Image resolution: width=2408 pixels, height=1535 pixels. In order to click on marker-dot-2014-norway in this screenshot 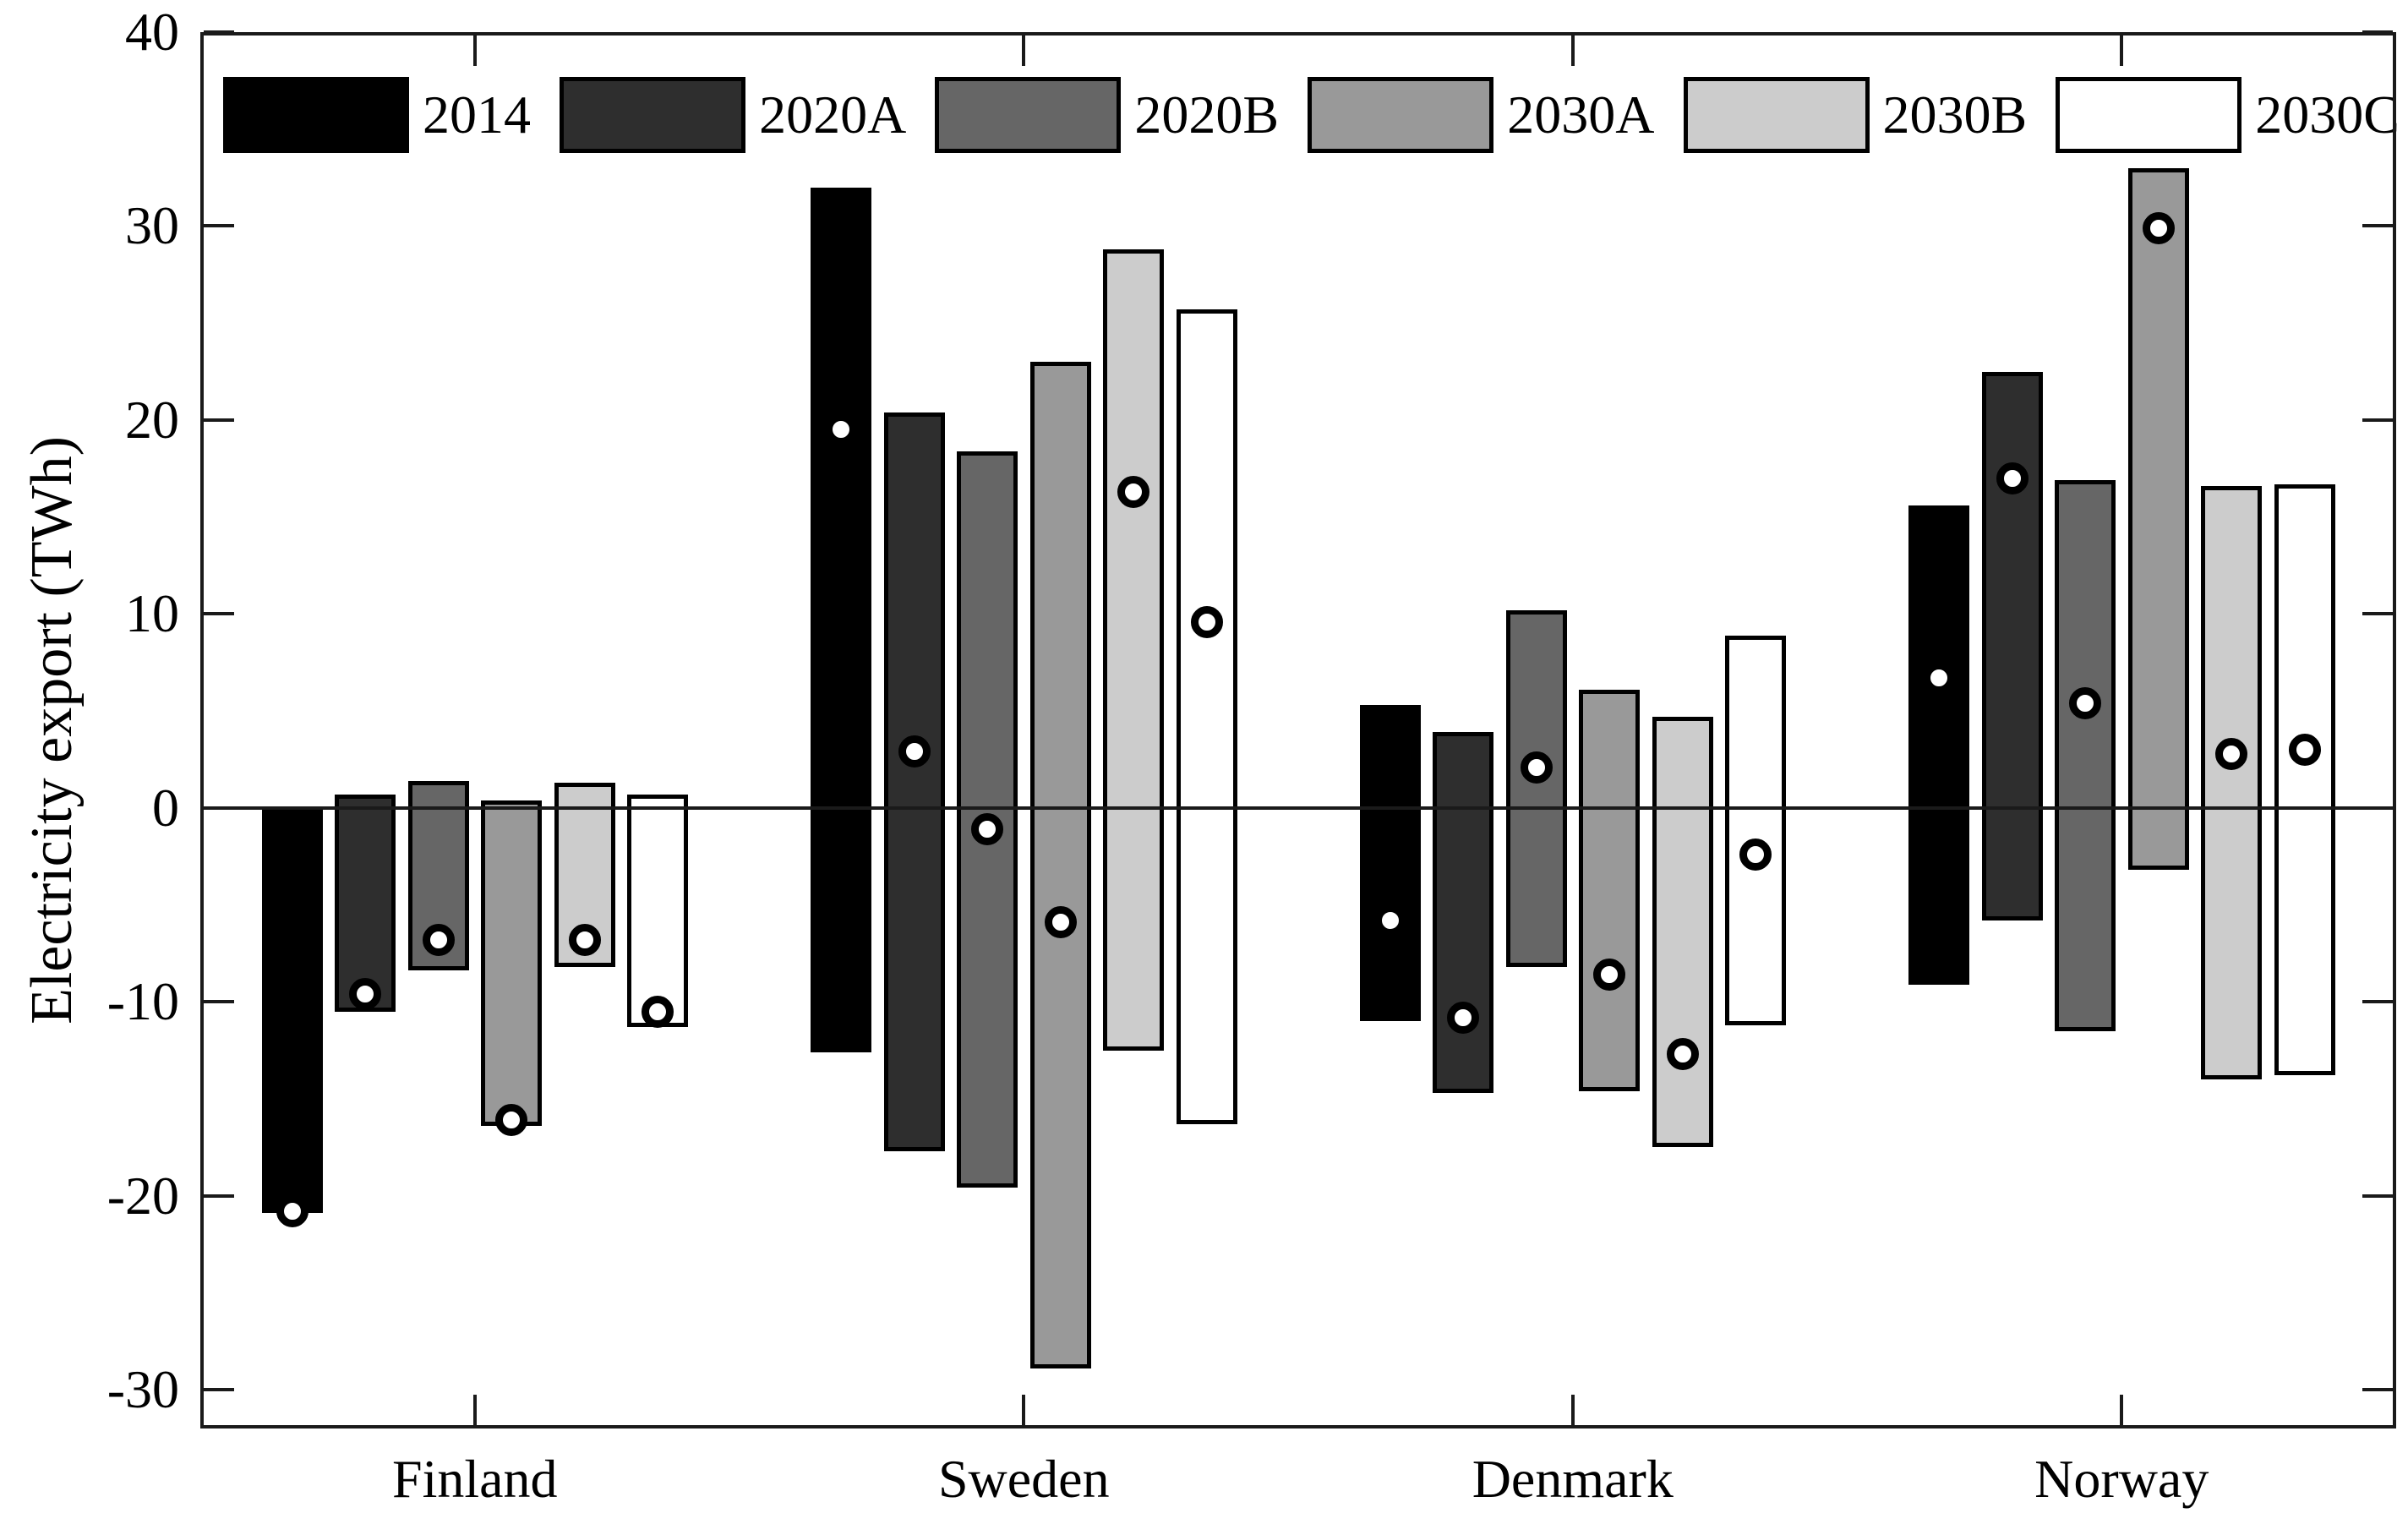, I will do `click(1939, 678)`.